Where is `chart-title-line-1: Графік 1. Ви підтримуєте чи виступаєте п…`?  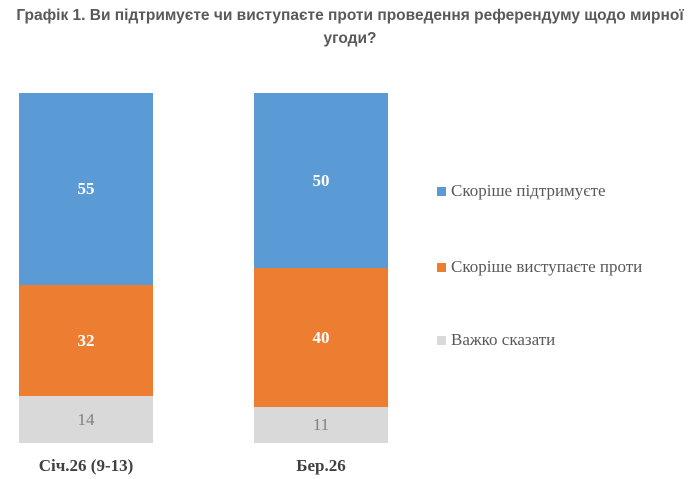
chart-title-line-1: Графік 1. Ви підтримуєте чи виступаєте п… is located at coordinates (350, 15).